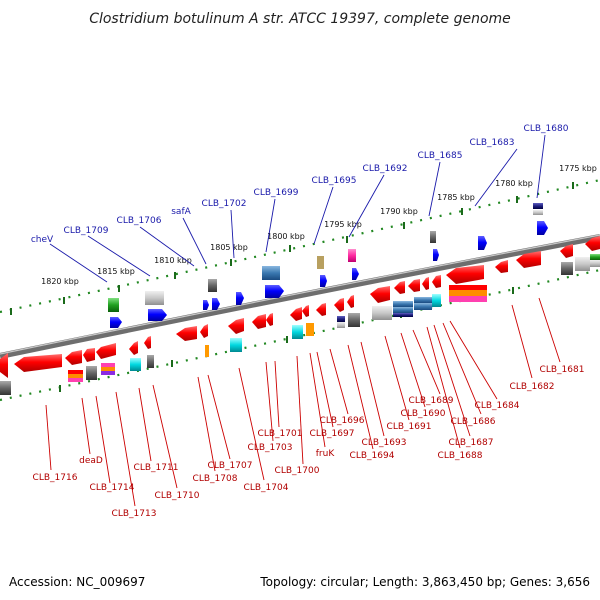  Describe the element at coordinates (215, 479) in the screenshot. I see `gene-label-bottom: CLB_1708` at that location.